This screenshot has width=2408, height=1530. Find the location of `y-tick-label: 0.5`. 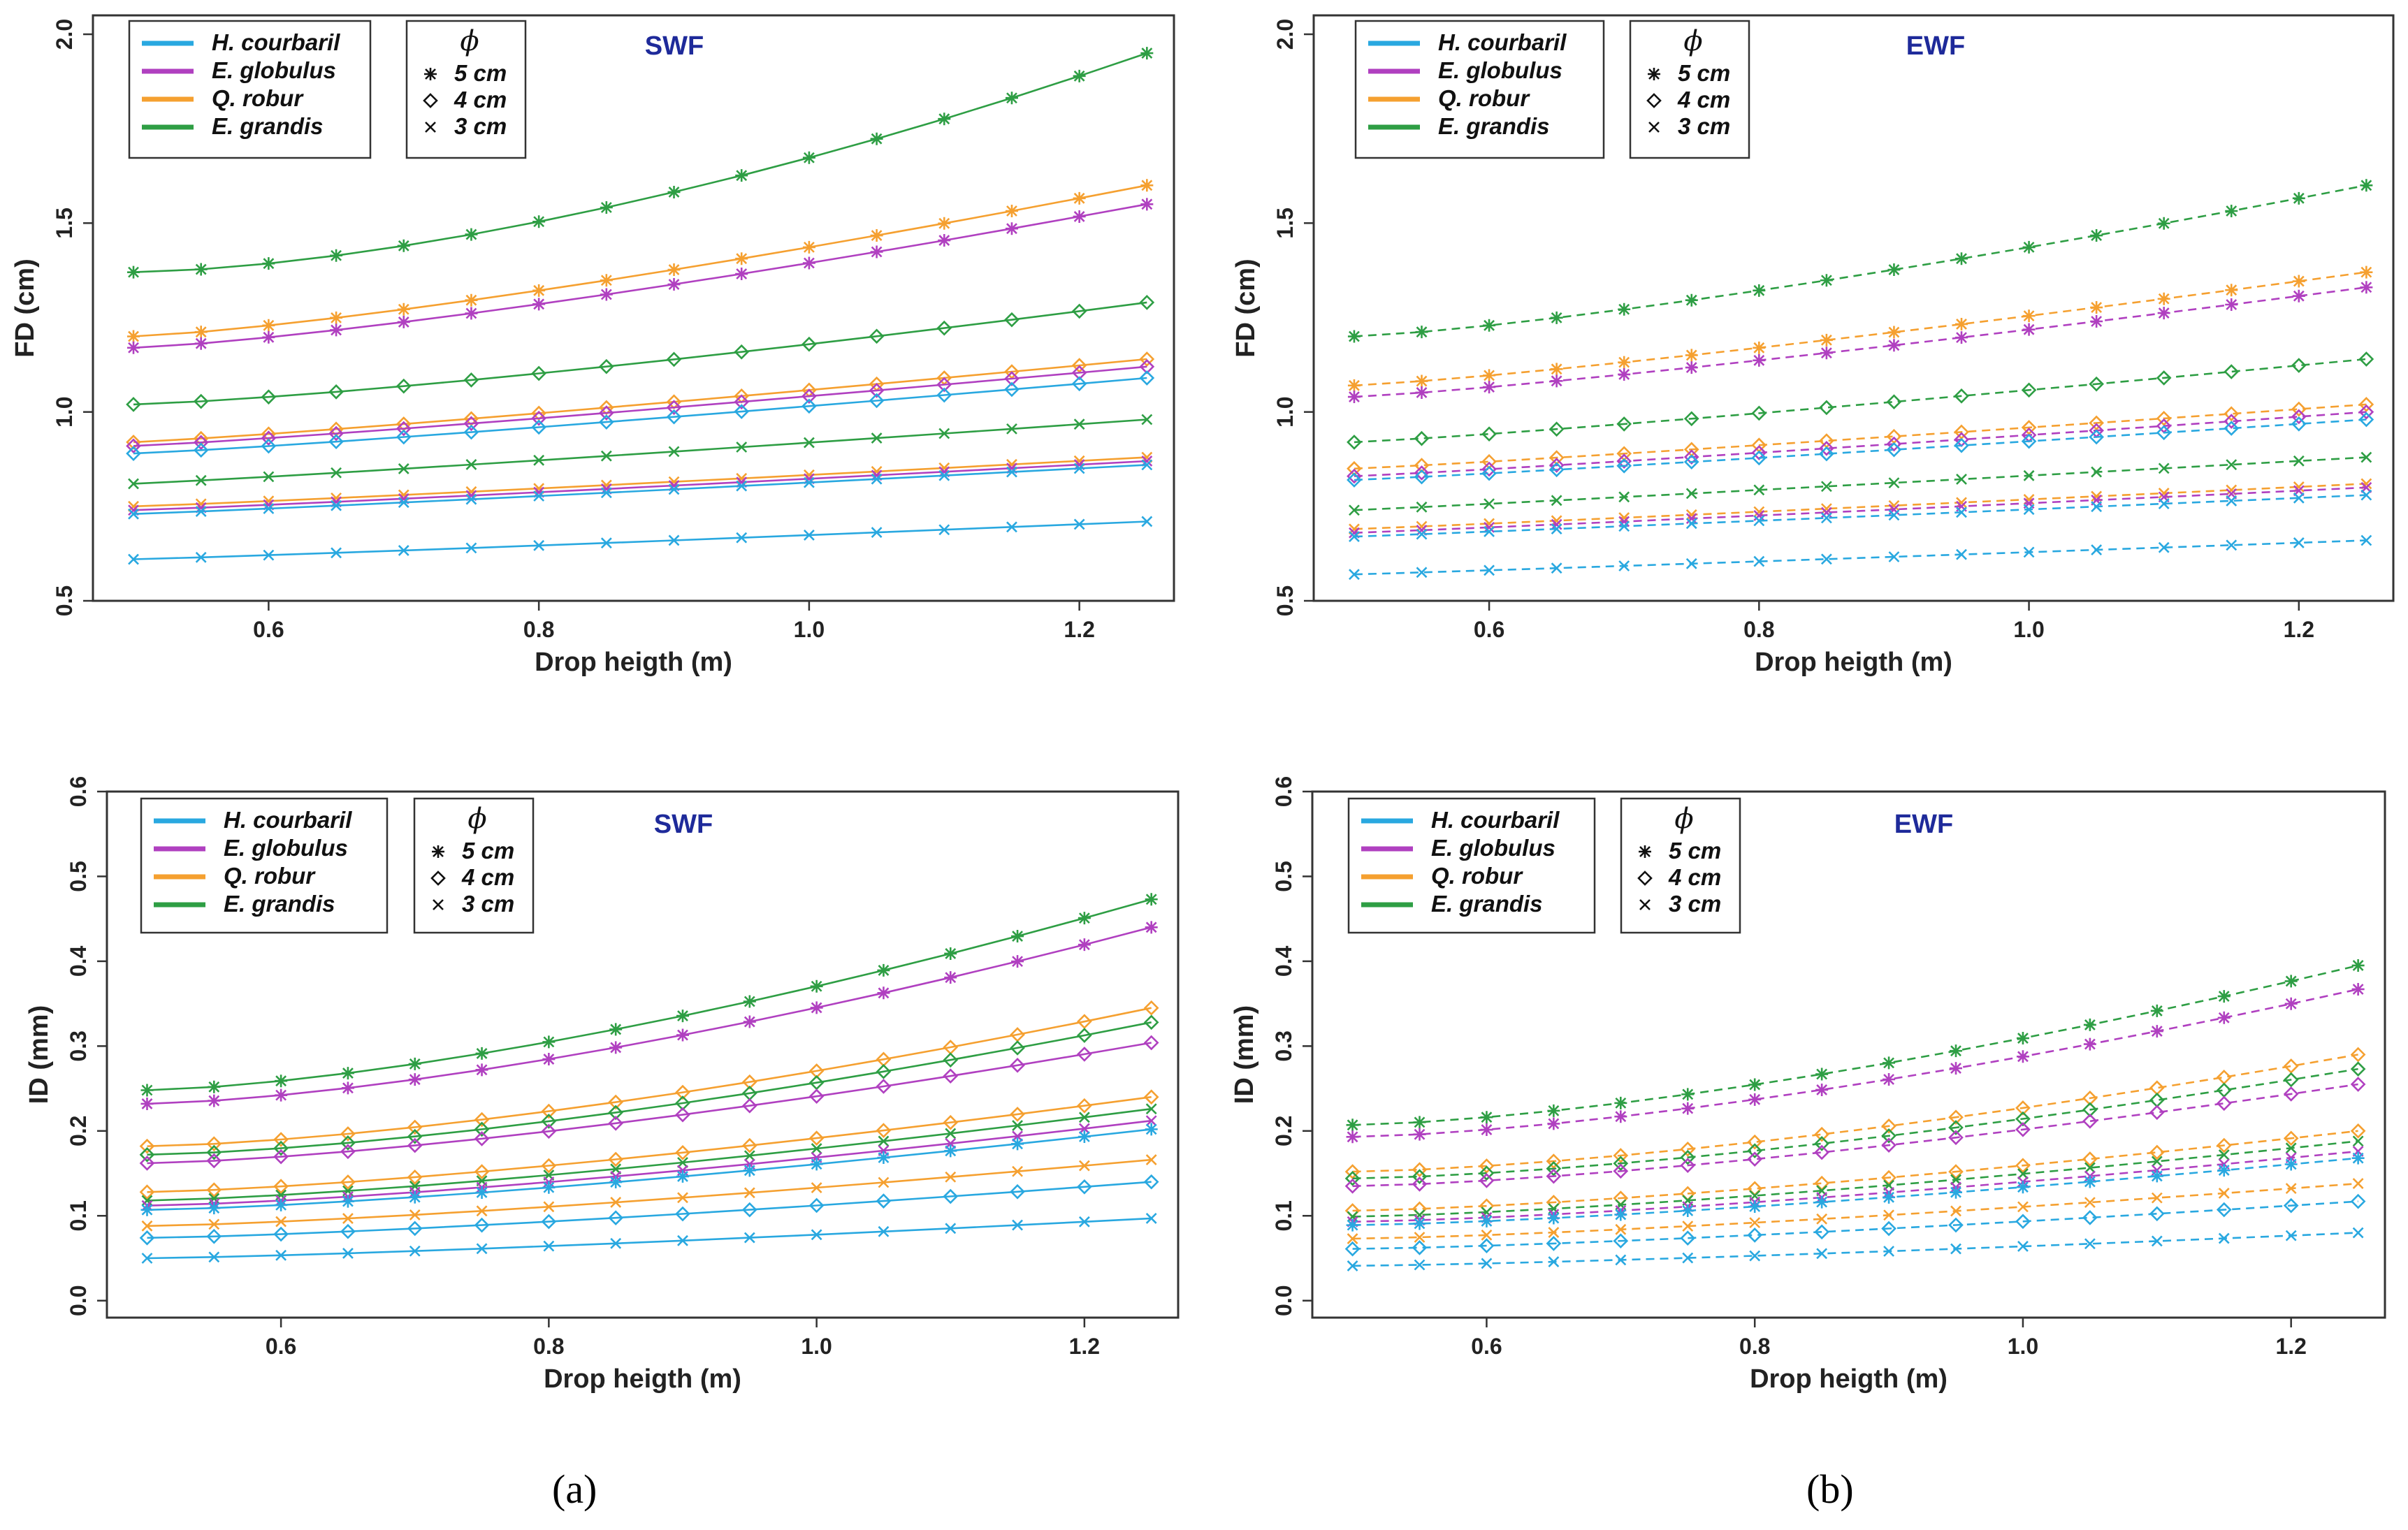

y-tick-label: 0.5 is located at coordinates (78, 876).